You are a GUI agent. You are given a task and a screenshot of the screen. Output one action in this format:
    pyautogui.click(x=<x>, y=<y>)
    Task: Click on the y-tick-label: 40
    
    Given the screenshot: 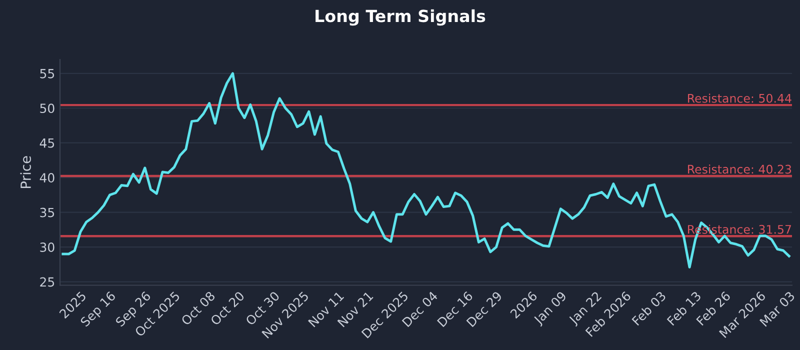 What is the action you would take?
    pyautogui.click(x=47, y=178)
    